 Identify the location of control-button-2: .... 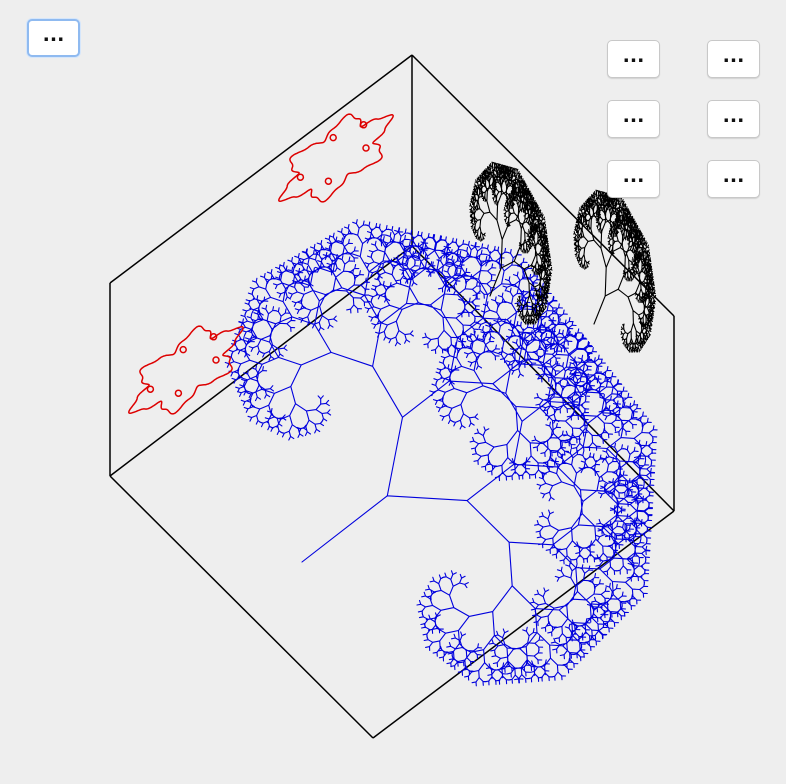
(733, 59).